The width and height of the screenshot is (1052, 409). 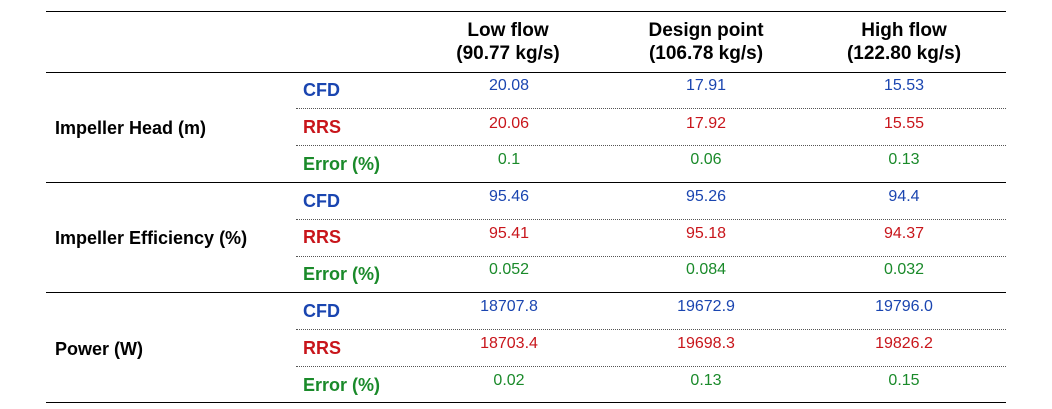 What do you see at coordinates (904, 123) in the screenshot?
I see `table-cell: 15.55` at bounding box center [904, 123].